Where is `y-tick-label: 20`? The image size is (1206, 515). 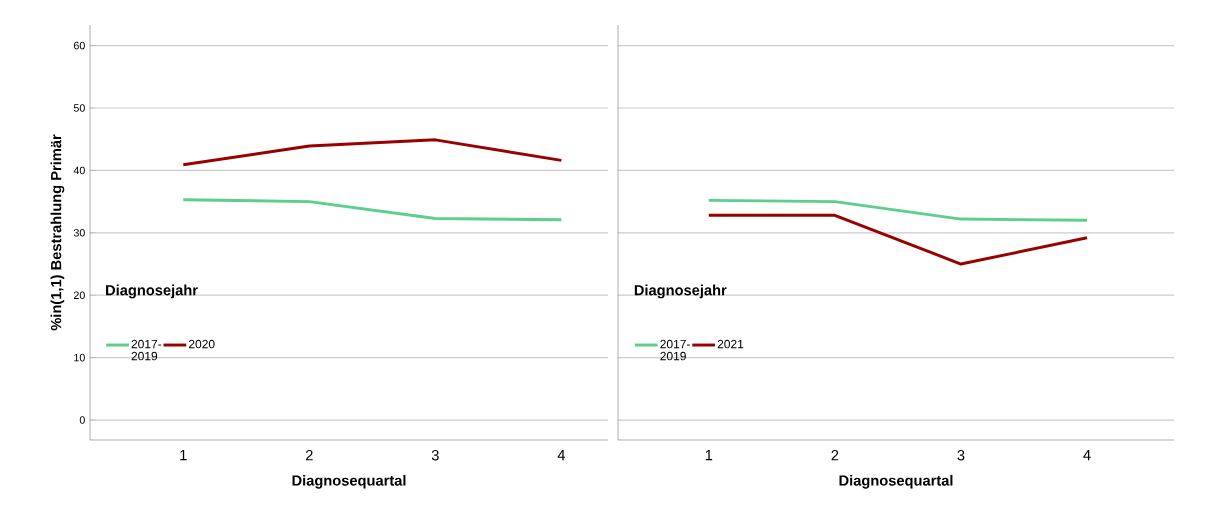
y-tick-label: 20 is located at coordinates (79, 295).